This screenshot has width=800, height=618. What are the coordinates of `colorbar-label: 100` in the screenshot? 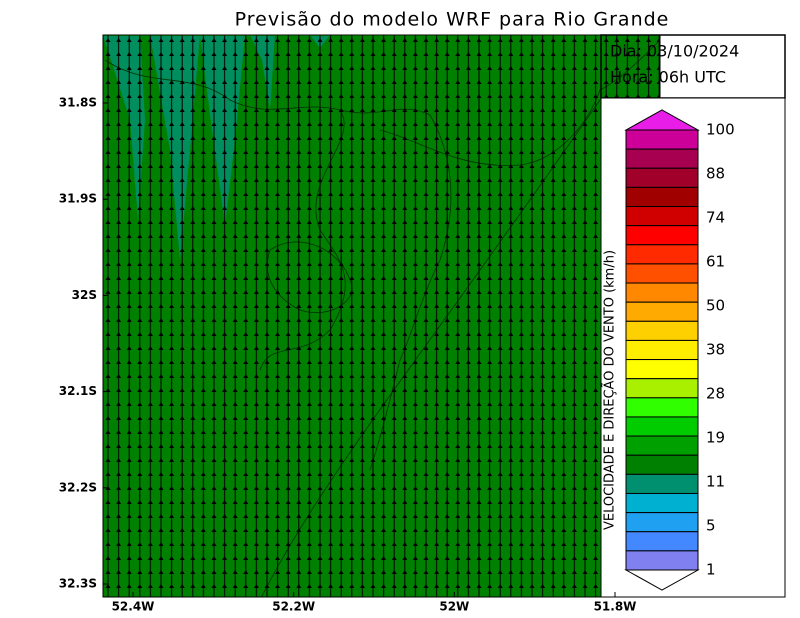 It's located at (720, 130).